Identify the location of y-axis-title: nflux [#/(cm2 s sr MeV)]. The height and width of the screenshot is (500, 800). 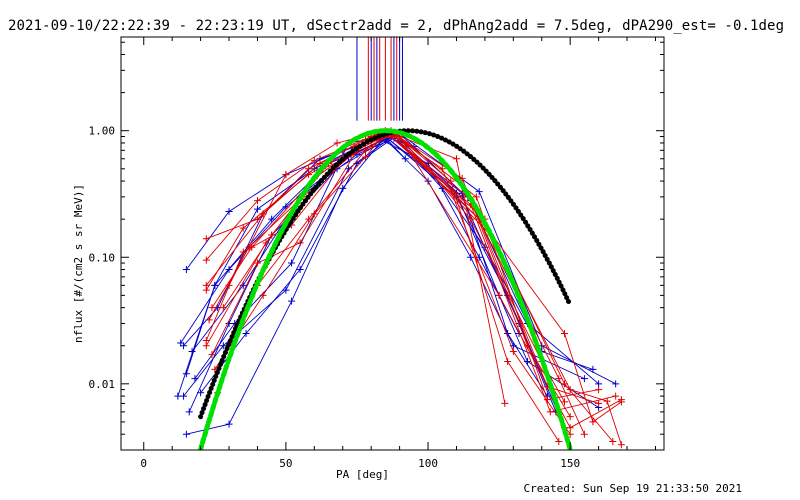
(78, 263).